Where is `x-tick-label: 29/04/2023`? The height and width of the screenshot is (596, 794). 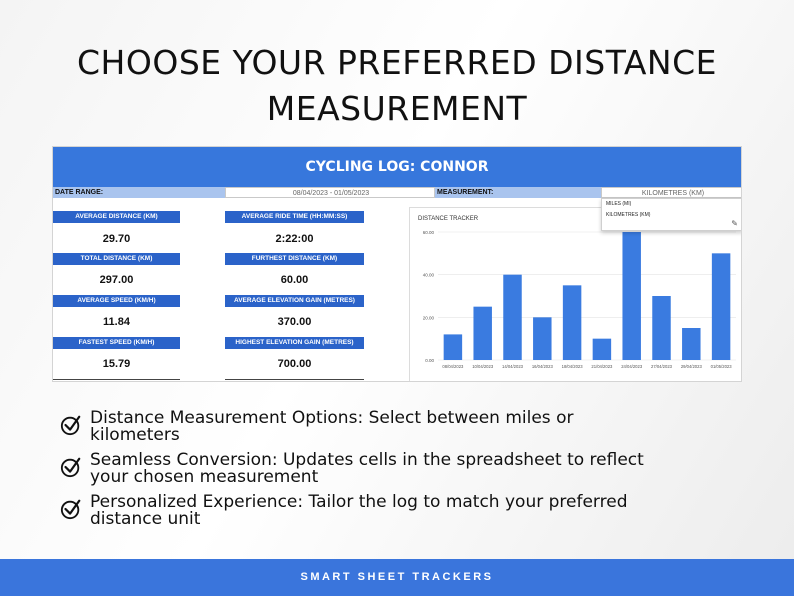 x-tick-label: 29/04/2023 is located at coordinates (692, 366).